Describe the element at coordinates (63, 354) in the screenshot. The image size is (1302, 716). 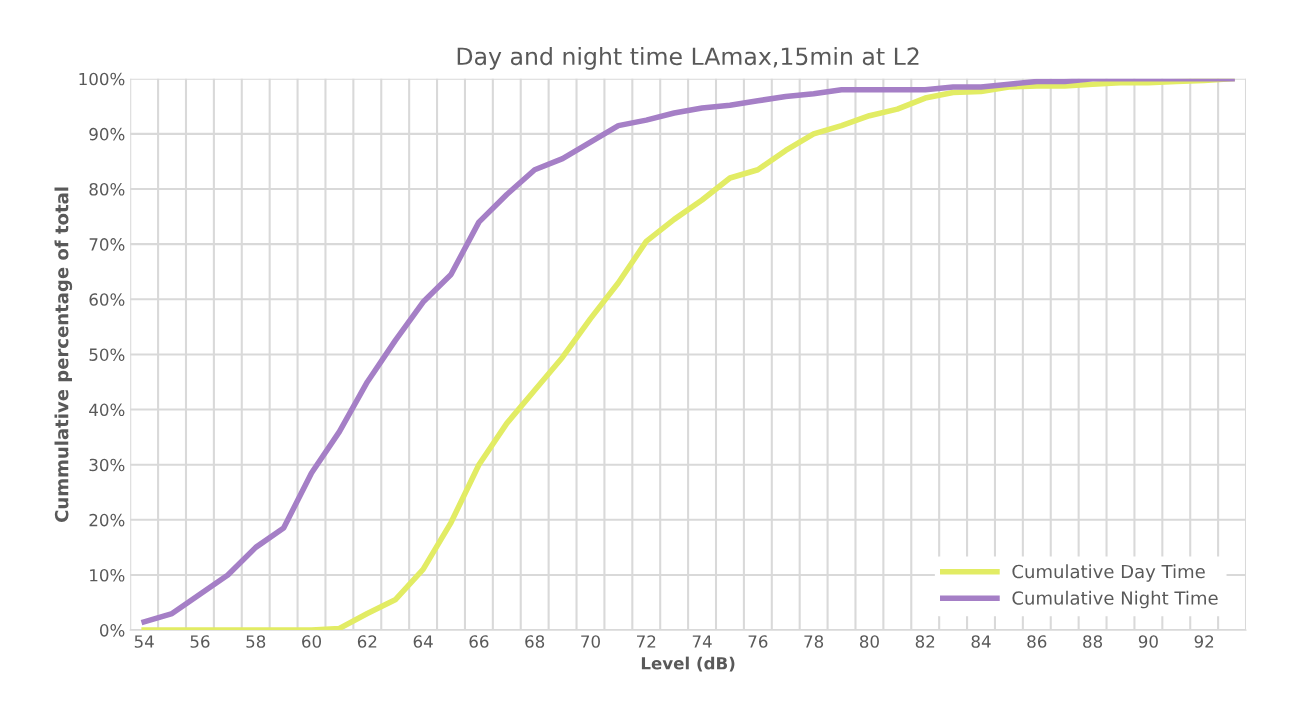
I see `y-axis-title: Cummulative percentage of total` at that location.